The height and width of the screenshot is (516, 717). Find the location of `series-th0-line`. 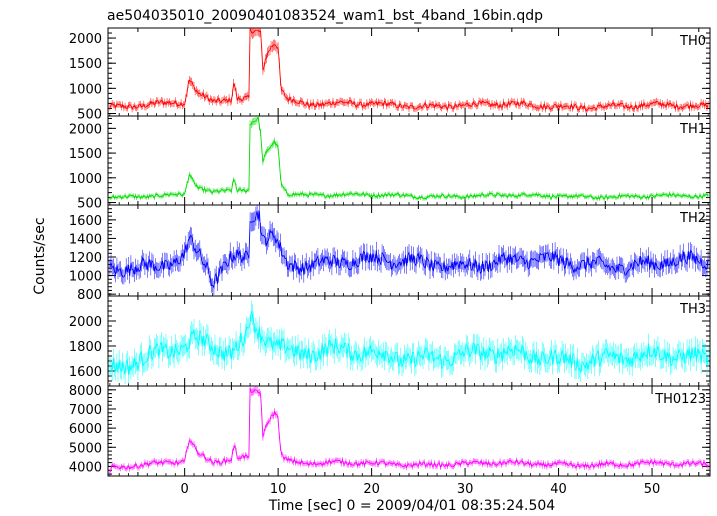

series-th0-line is located at coordinates (409, 70).